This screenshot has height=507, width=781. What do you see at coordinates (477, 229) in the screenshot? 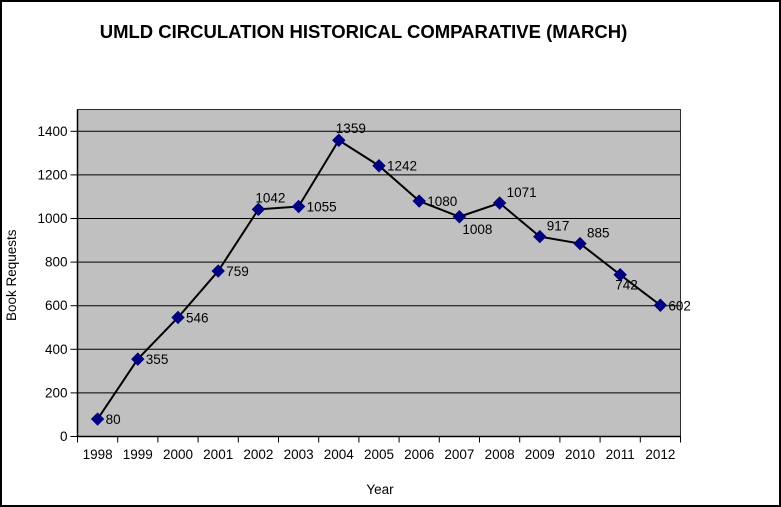
I see `data-point-label: 1008` at bounding box center [477, 229].